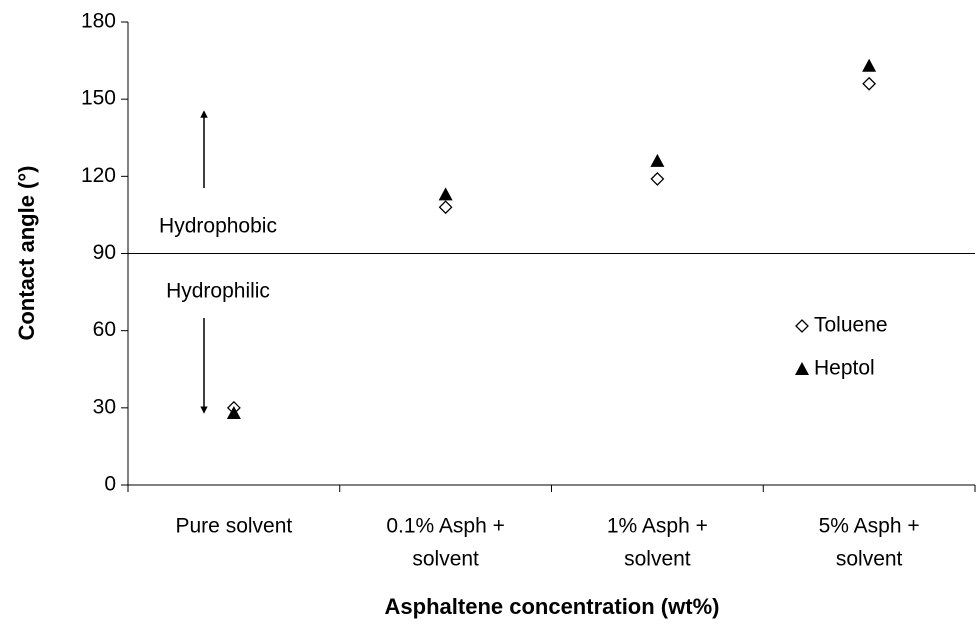 This screenshot has width=979, height=627. I want to click on annotation: Hydrophobic, so click(218, 226).